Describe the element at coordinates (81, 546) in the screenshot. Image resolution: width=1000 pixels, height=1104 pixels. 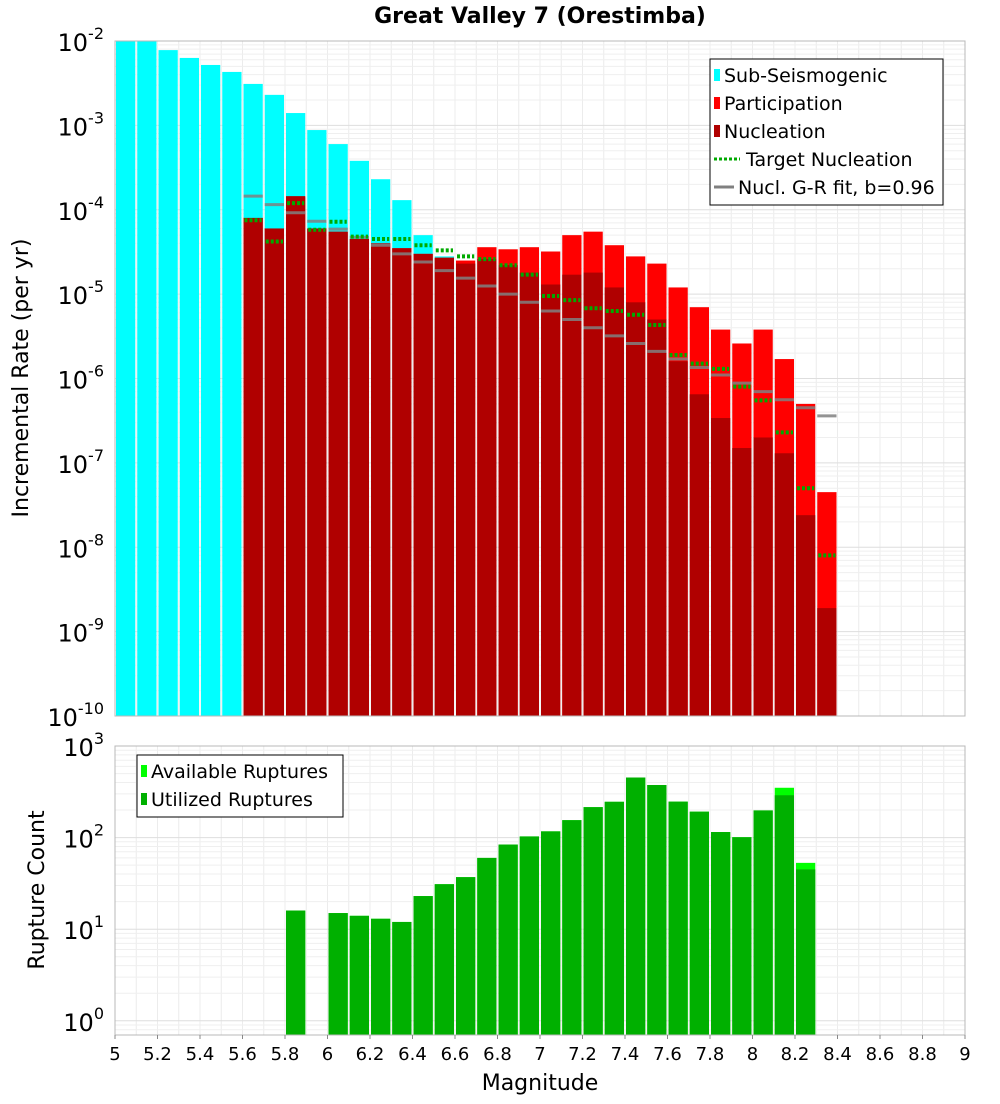
I see `top-y-tick-label: 10⁻⁸` at that location.